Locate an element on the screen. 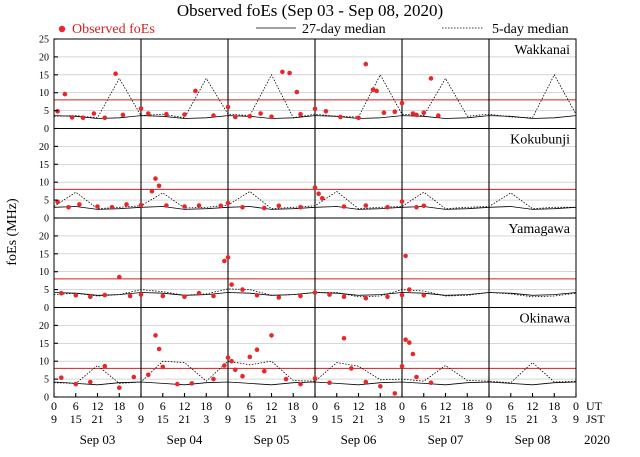 The width and height of the screenshot is (640, 457). legend-observed-marker is located at coordinates (62, 29).